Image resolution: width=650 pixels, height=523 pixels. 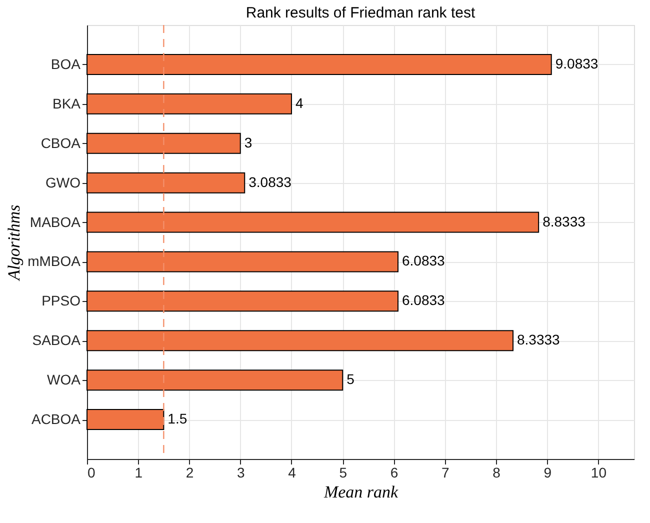 I want to click on y-tick-label: ACBOA, so click(x=56, y=419).